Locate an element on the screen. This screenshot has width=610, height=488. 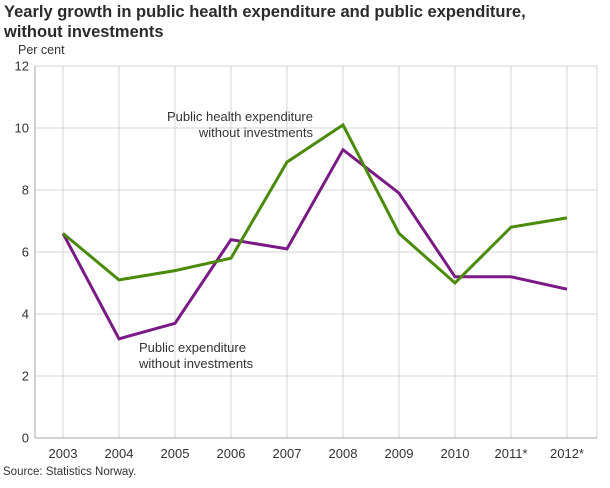
series-annotation-public-expenditure: Public expenditure without investments is located at coordinates (196, 356).